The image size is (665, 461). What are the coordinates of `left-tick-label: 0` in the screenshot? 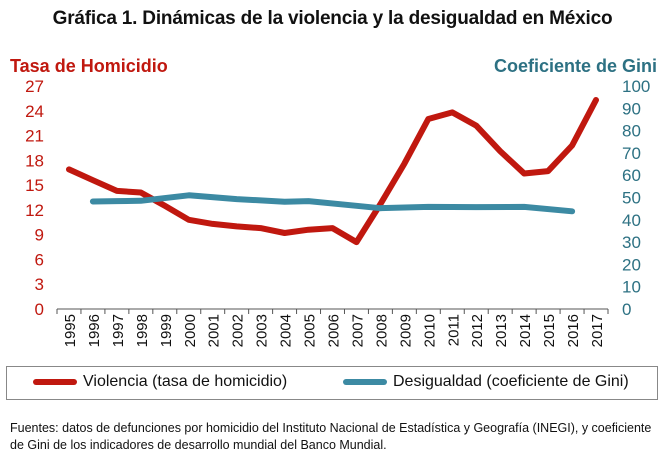 It's located at (39, 309).